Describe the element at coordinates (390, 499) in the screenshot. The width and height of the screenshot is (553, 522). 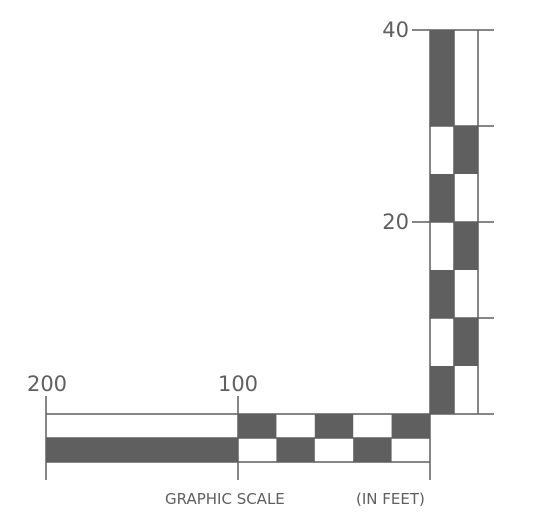
I see `scale-units: (IN FEET)` at that location.